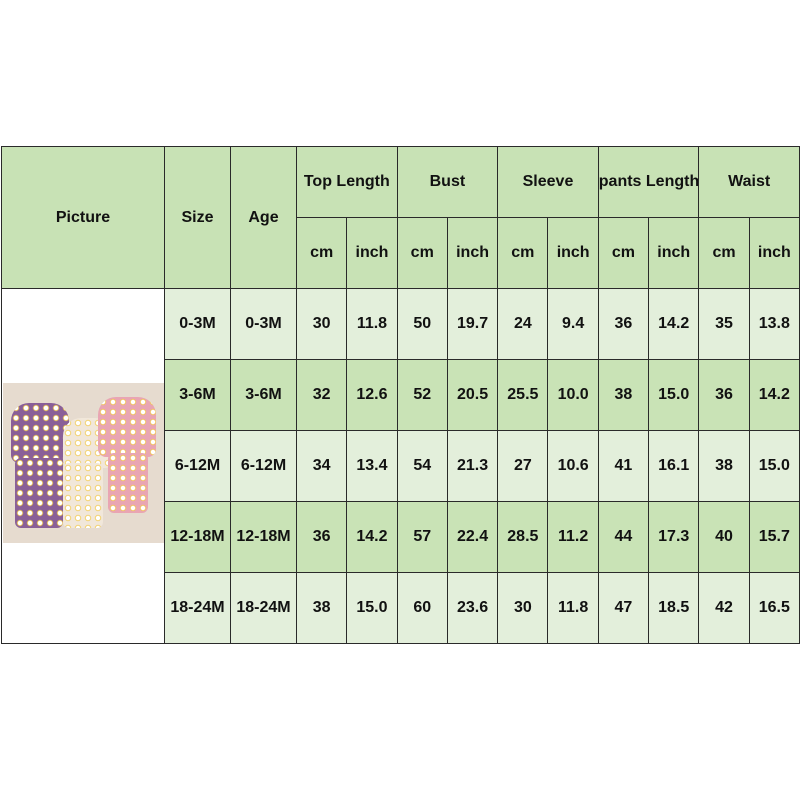 The width and height of the screenshot is (800, 800). I want to click on table-row: 3-6M 3-6M 32 12.6 52 20.5 25.5 10.0 38 15.0 36 14.2, so click(401, 395).